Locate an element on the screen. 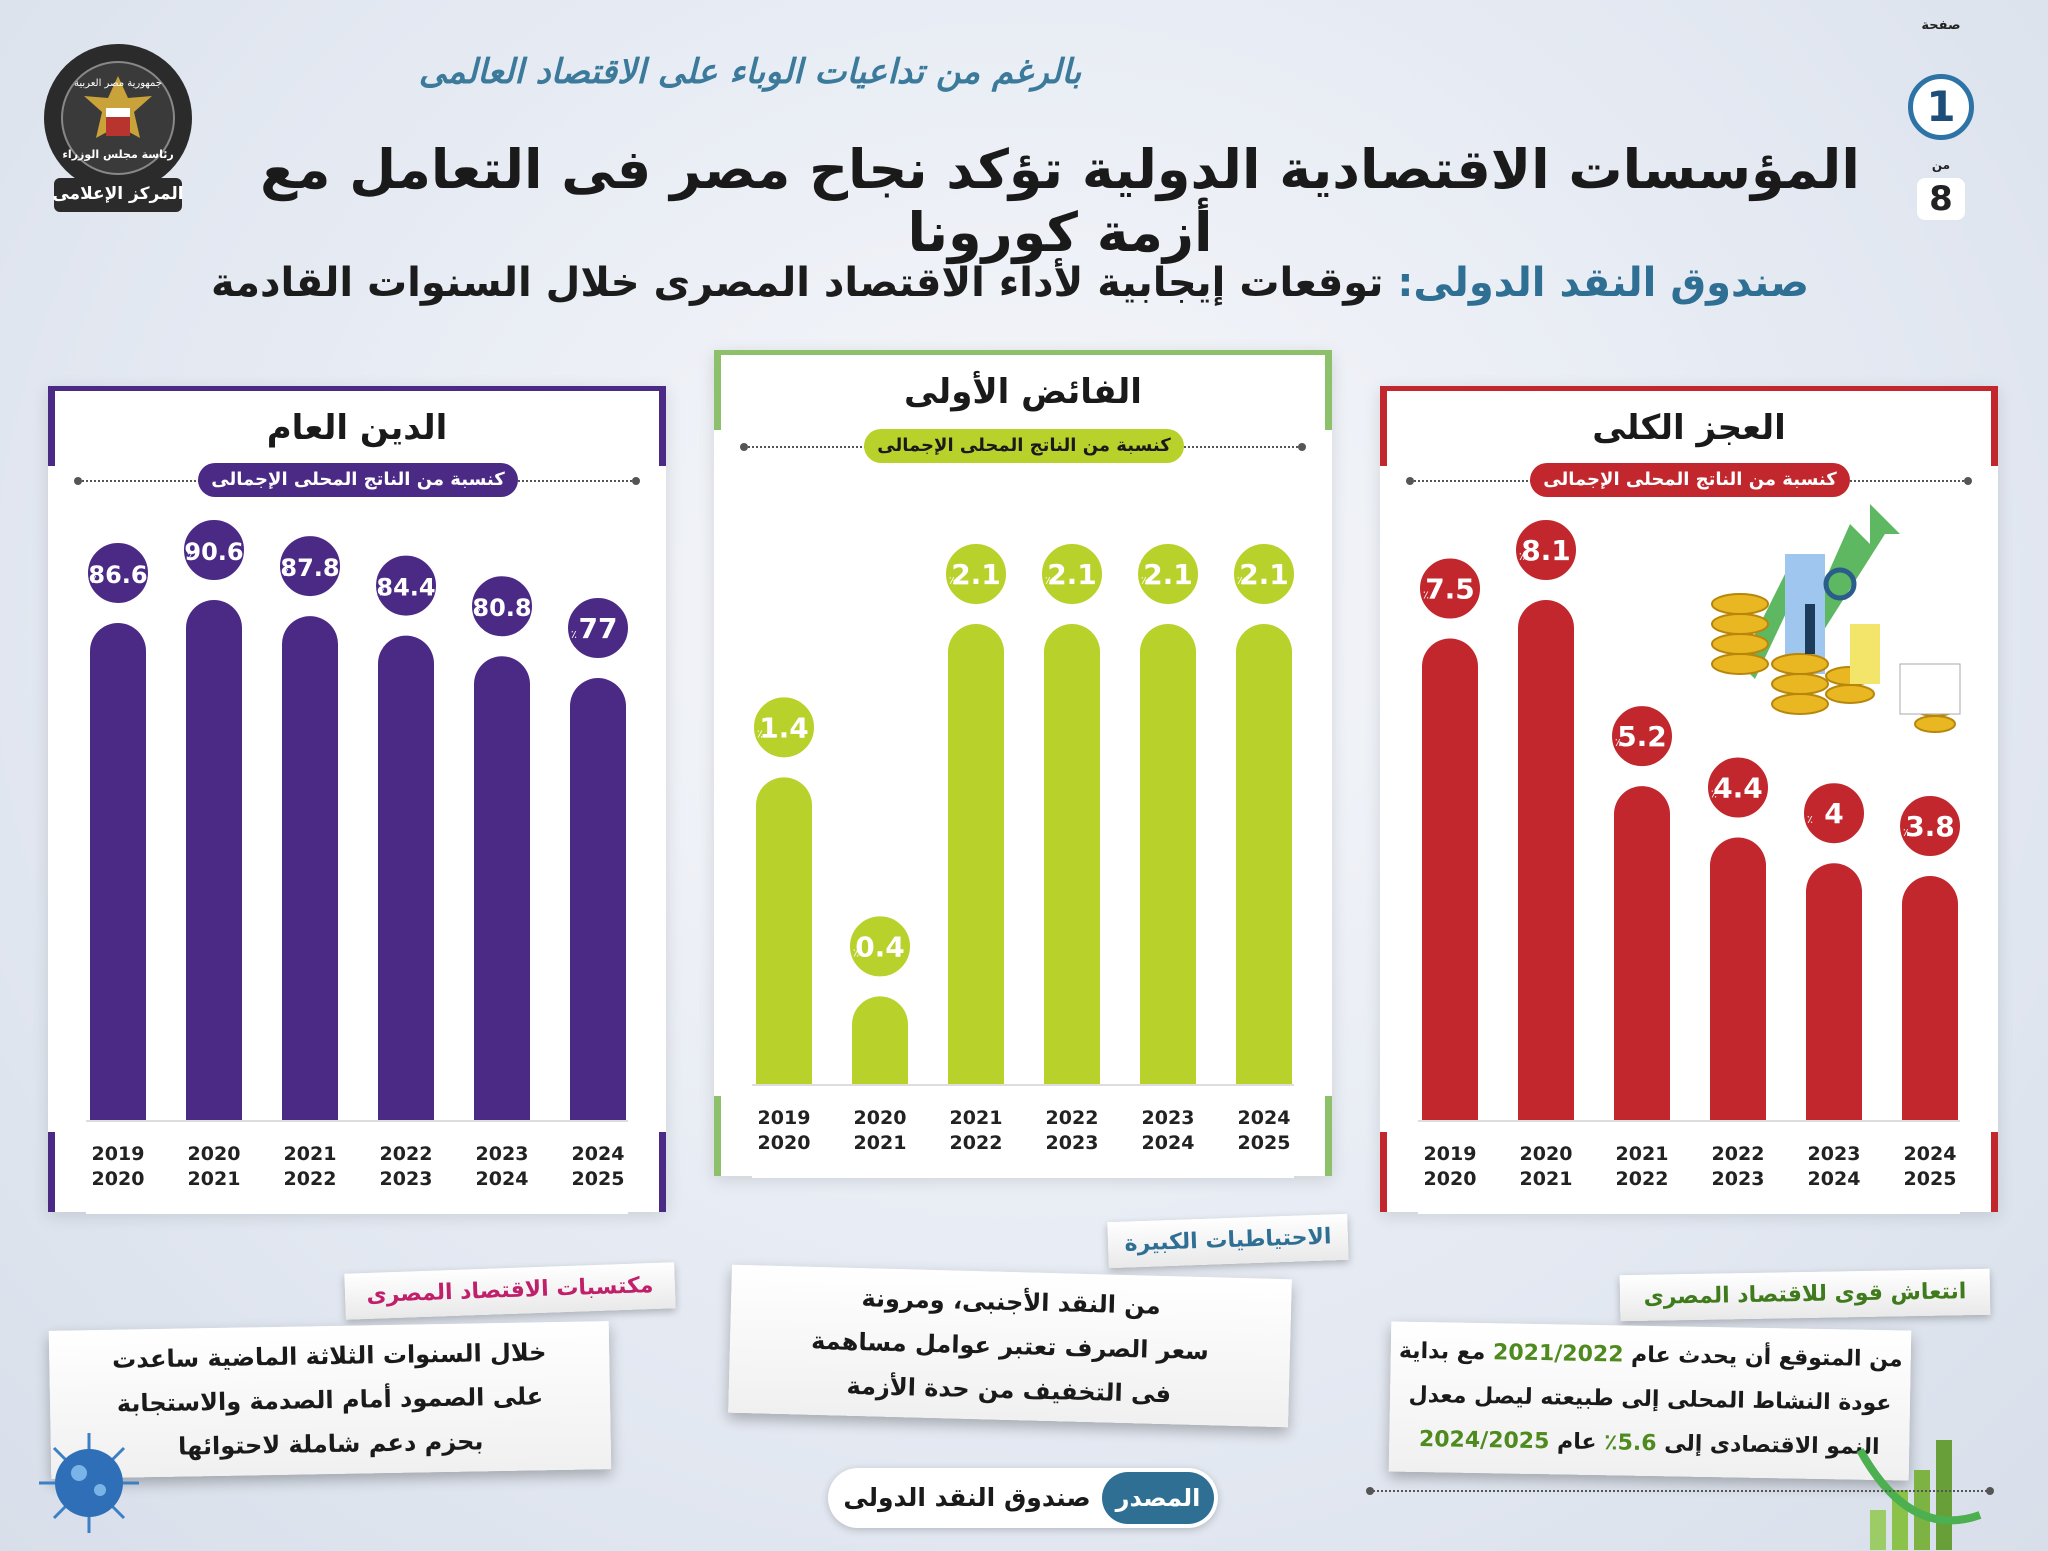 The image size is (2048, 1551). deficit-value-label: 3.8 is located at coordinates (1930, 826).